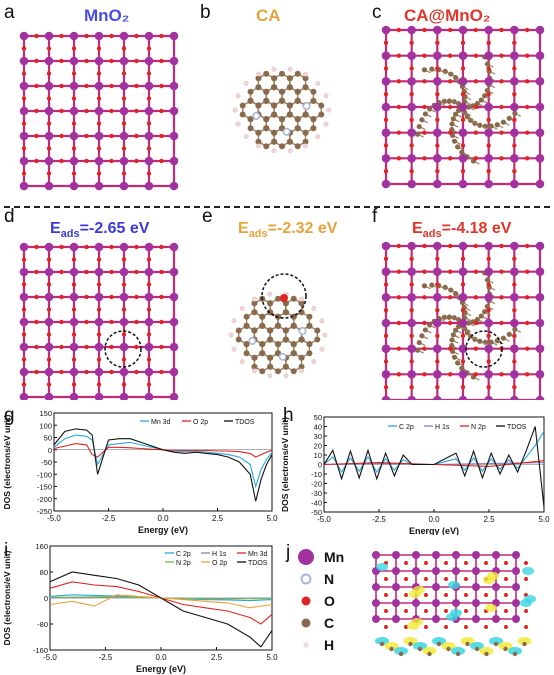 Image resolution: width=554 pixels, height=675 pixels. Describe the element at coordinates (161, 422) in the screenshot. I see `legend-label: Mn 3d` at that location.